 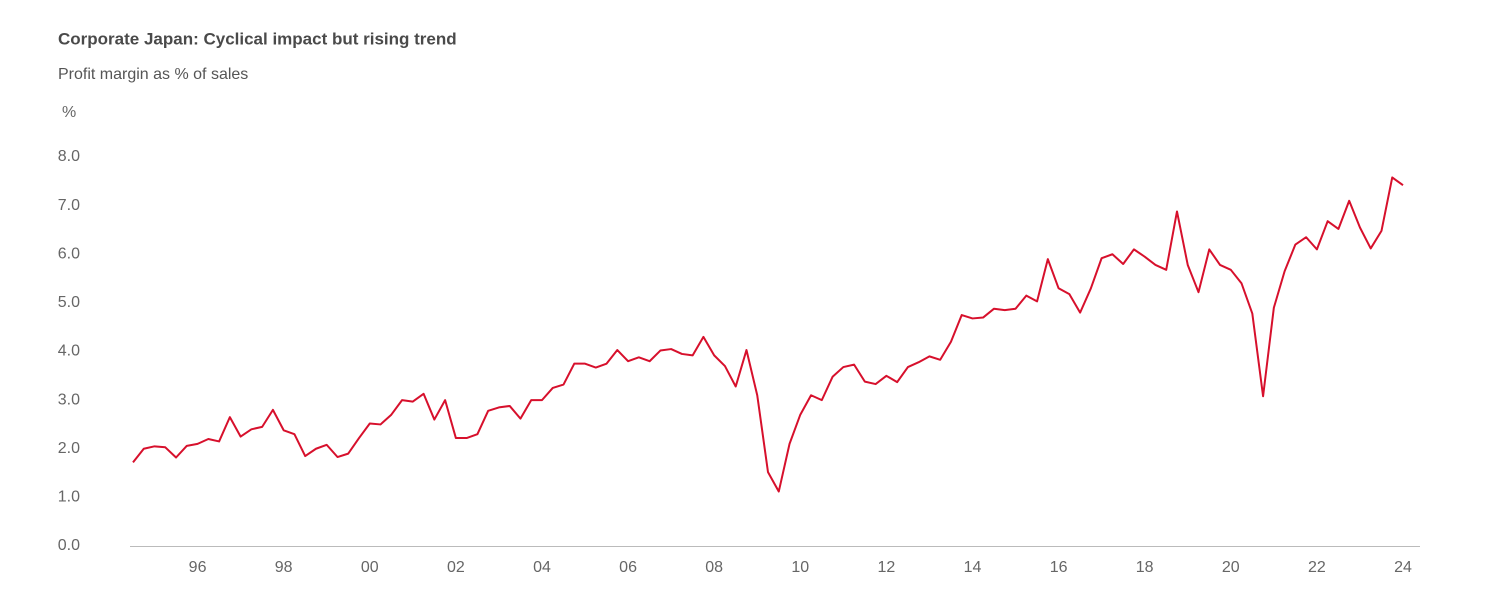 I want to click on y-tick-label: 3.0, so click(x=69, y=399).